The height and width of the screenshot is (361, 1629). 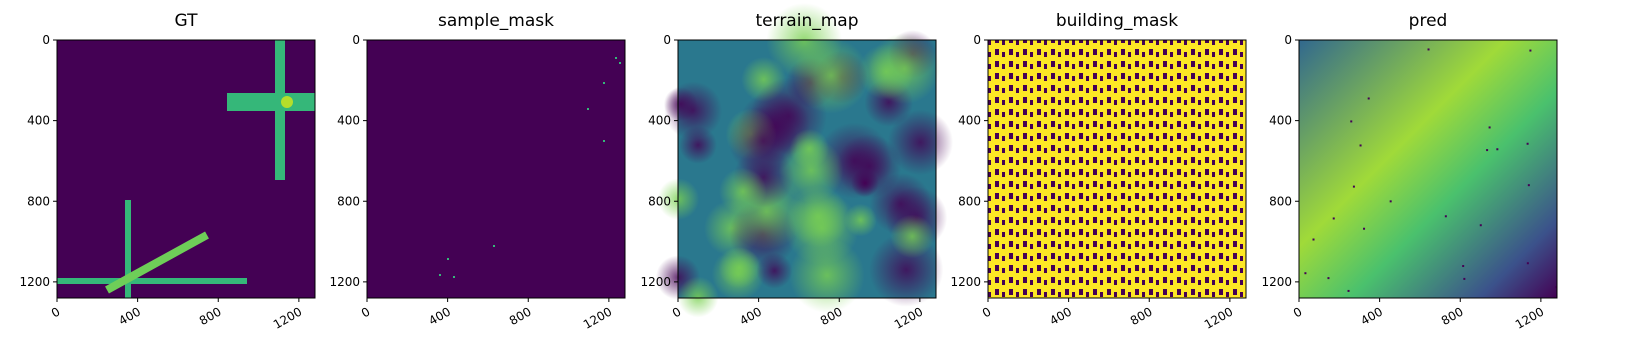 I want to click on chart-title: GT, so click(x=187, y=21).